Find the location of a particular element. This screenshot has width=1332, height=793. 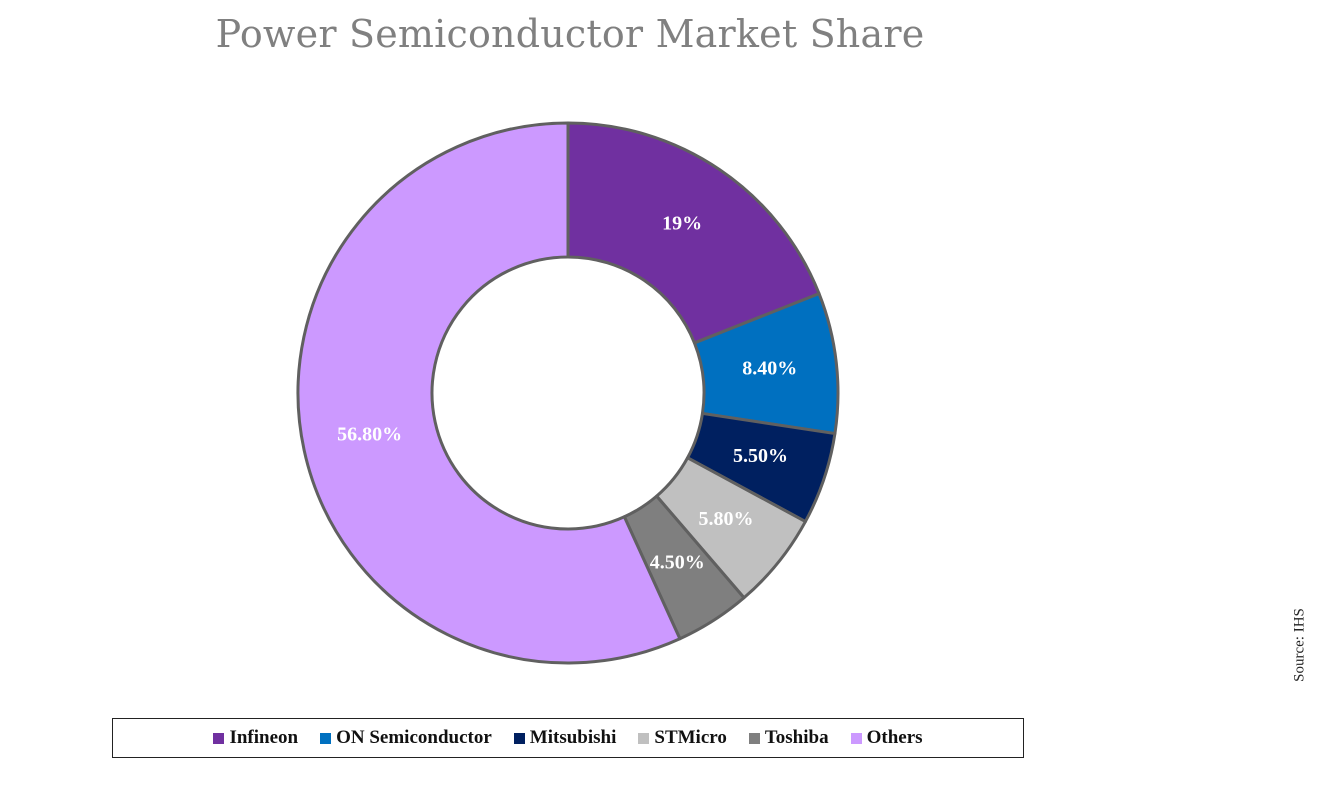

donut-slice-infineon is located at coordinates (693, 233).